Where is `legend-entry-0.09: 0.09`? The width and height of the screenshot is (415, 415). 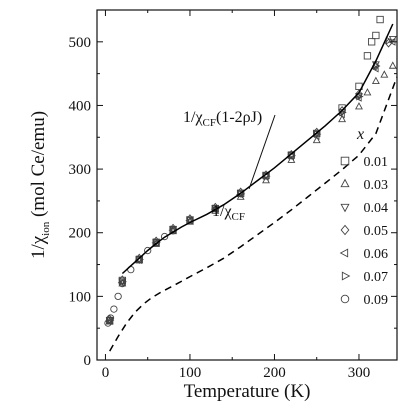 legend-entry-0.09: 0.09 is located at coordinates (364, 300).